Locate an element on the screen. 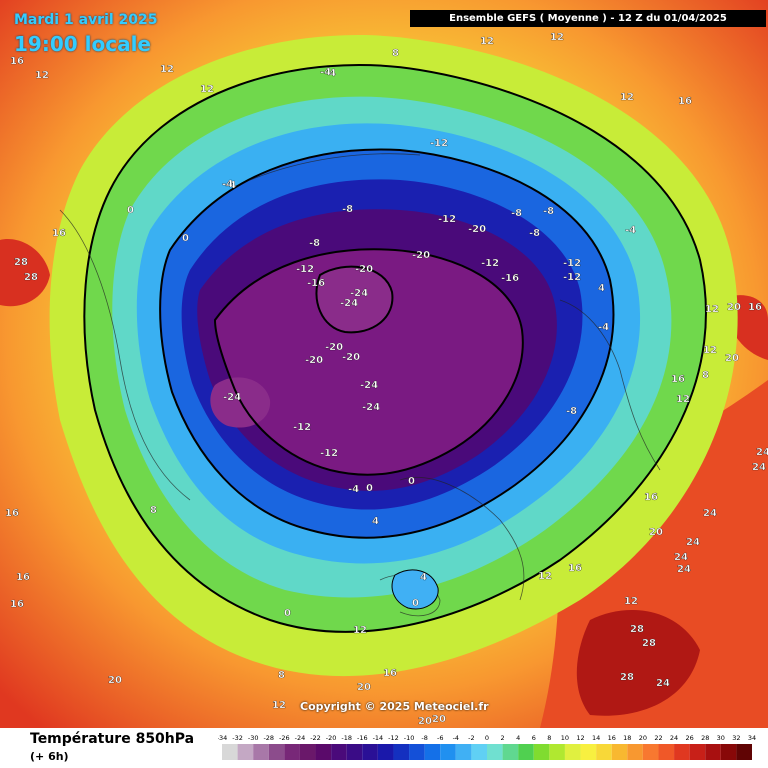  scale-tick-label: -8 is located at coordinates (424, 738).